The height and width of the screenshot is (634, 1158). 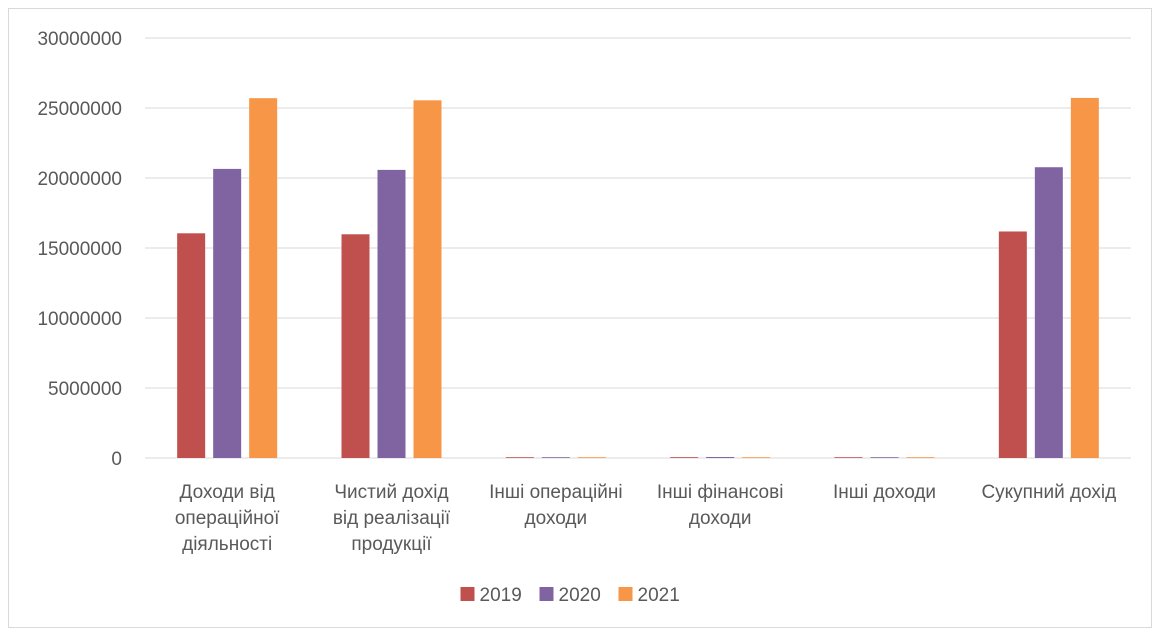 I want to click on y-tick-label: 20000000, so click(x=79, y=179).